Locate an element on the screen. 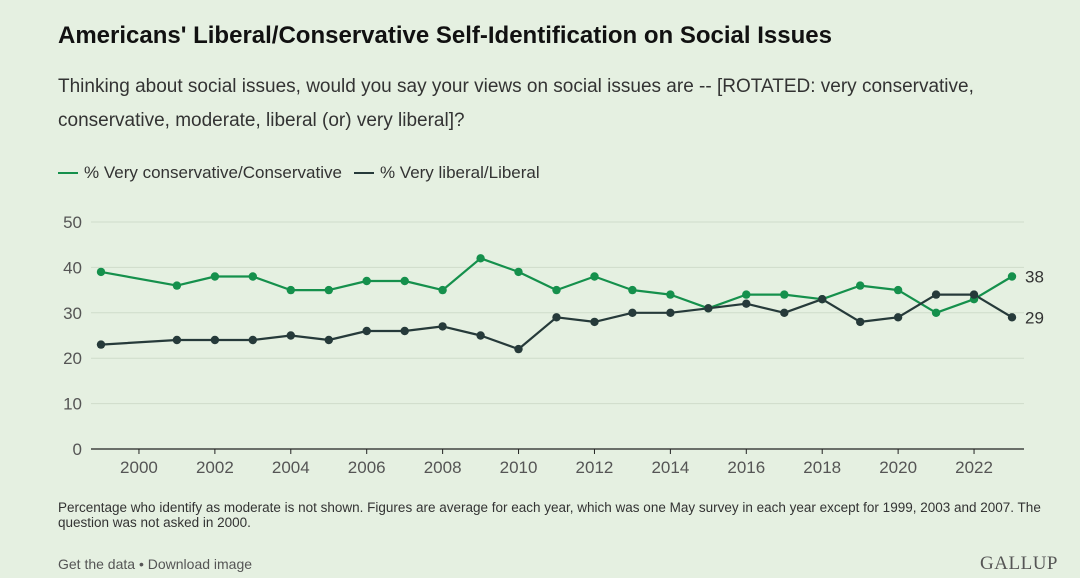 The image size is (1080, 578). legend-swatch-conservative is located at coordinates (68, 173).